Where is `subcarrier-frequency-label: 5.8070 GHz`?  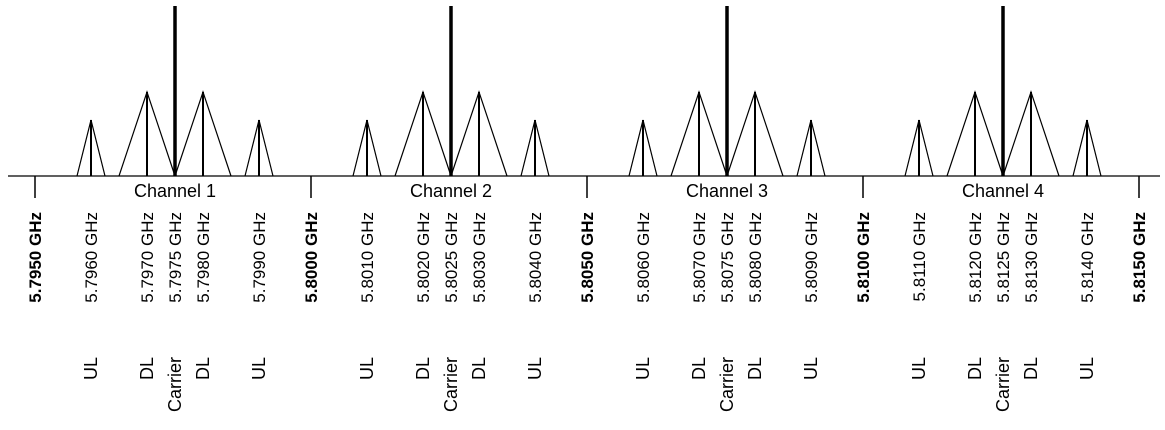
subcarrier-frequency-label: 5.8070 GHz is located at coordinates (699, 257).